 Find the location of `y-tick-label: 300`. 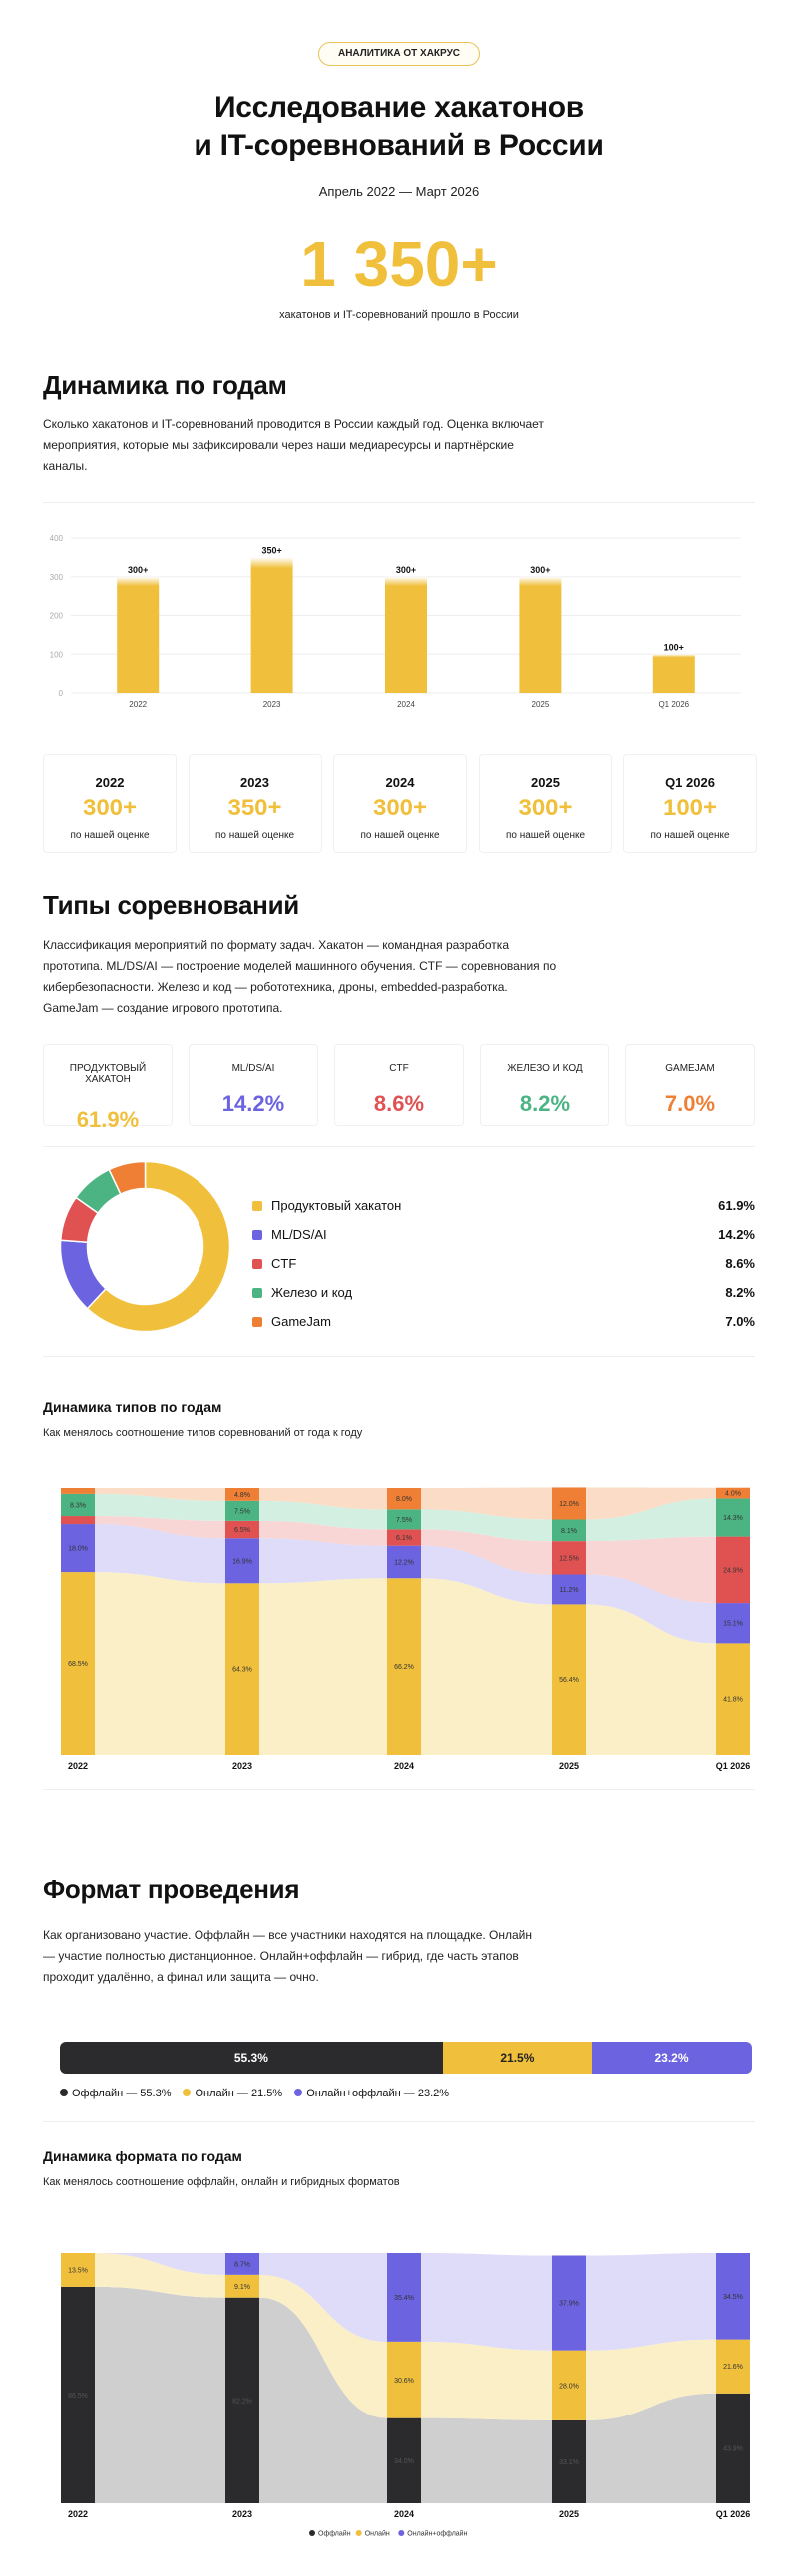

y-tick-label: 300 is located at coordinates (57, 577).